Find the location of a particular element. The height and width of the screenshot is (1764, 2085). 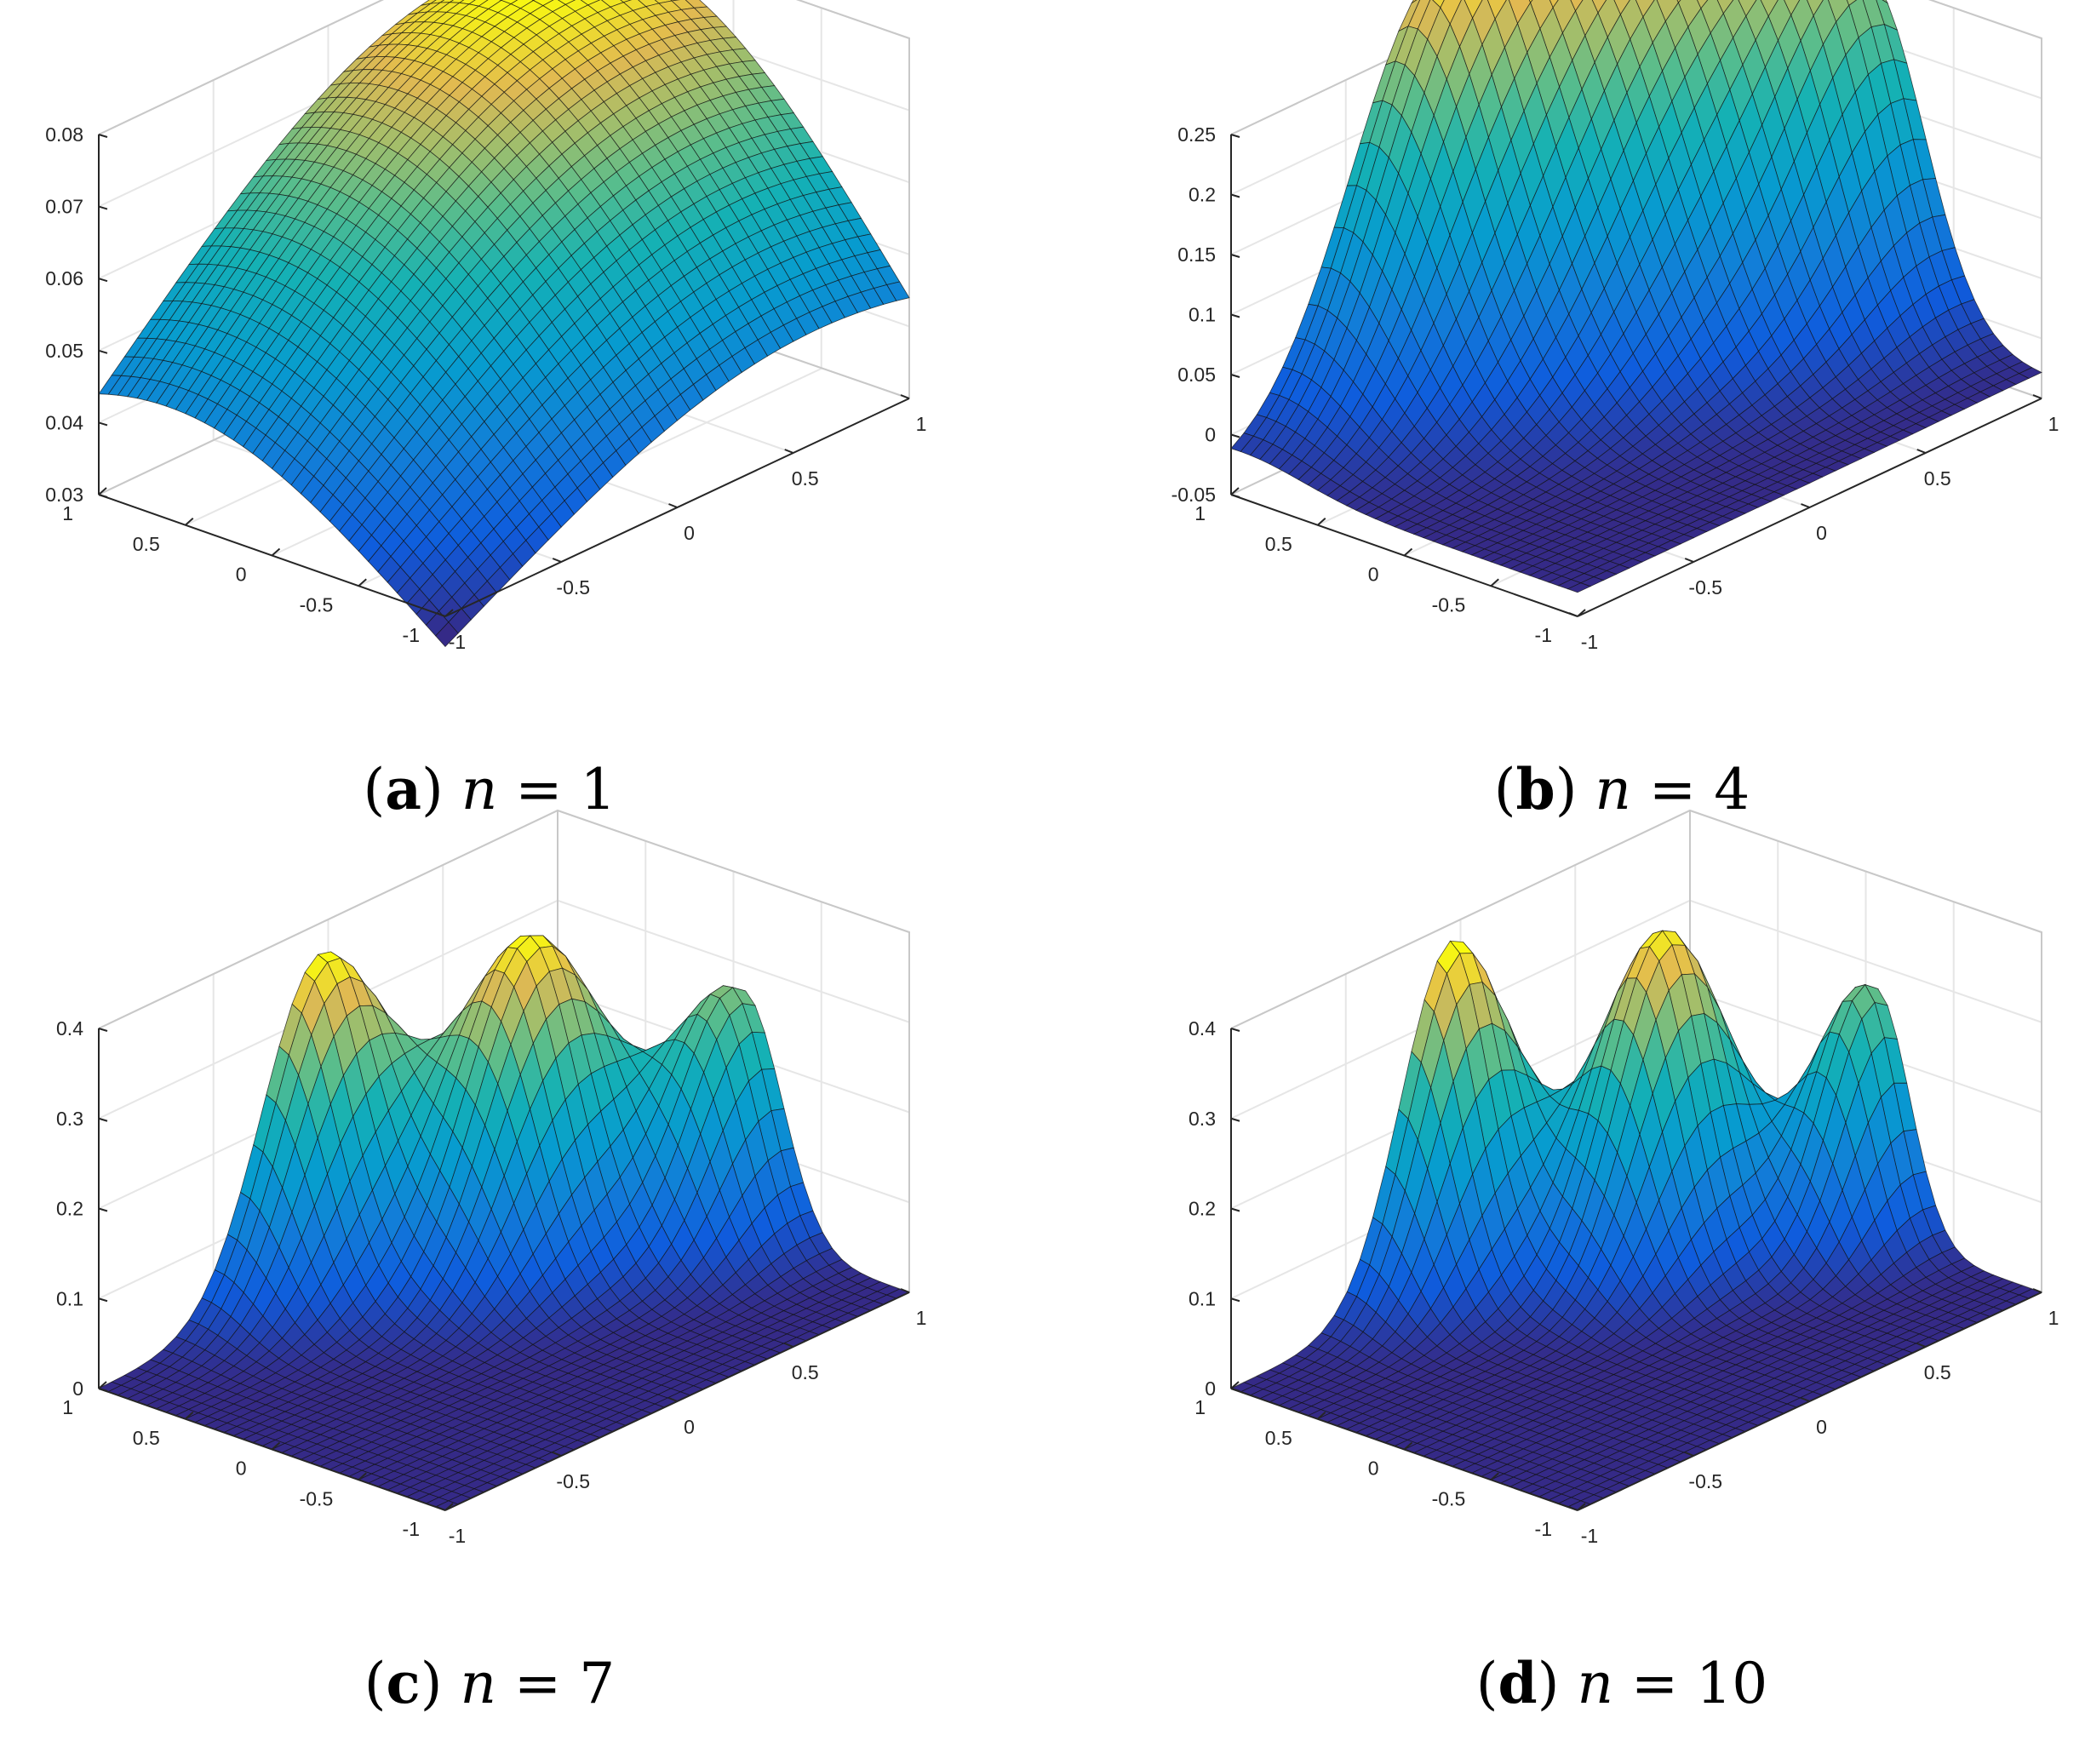

z-tick-label: 0.06 is located at coordinates (64, 278).